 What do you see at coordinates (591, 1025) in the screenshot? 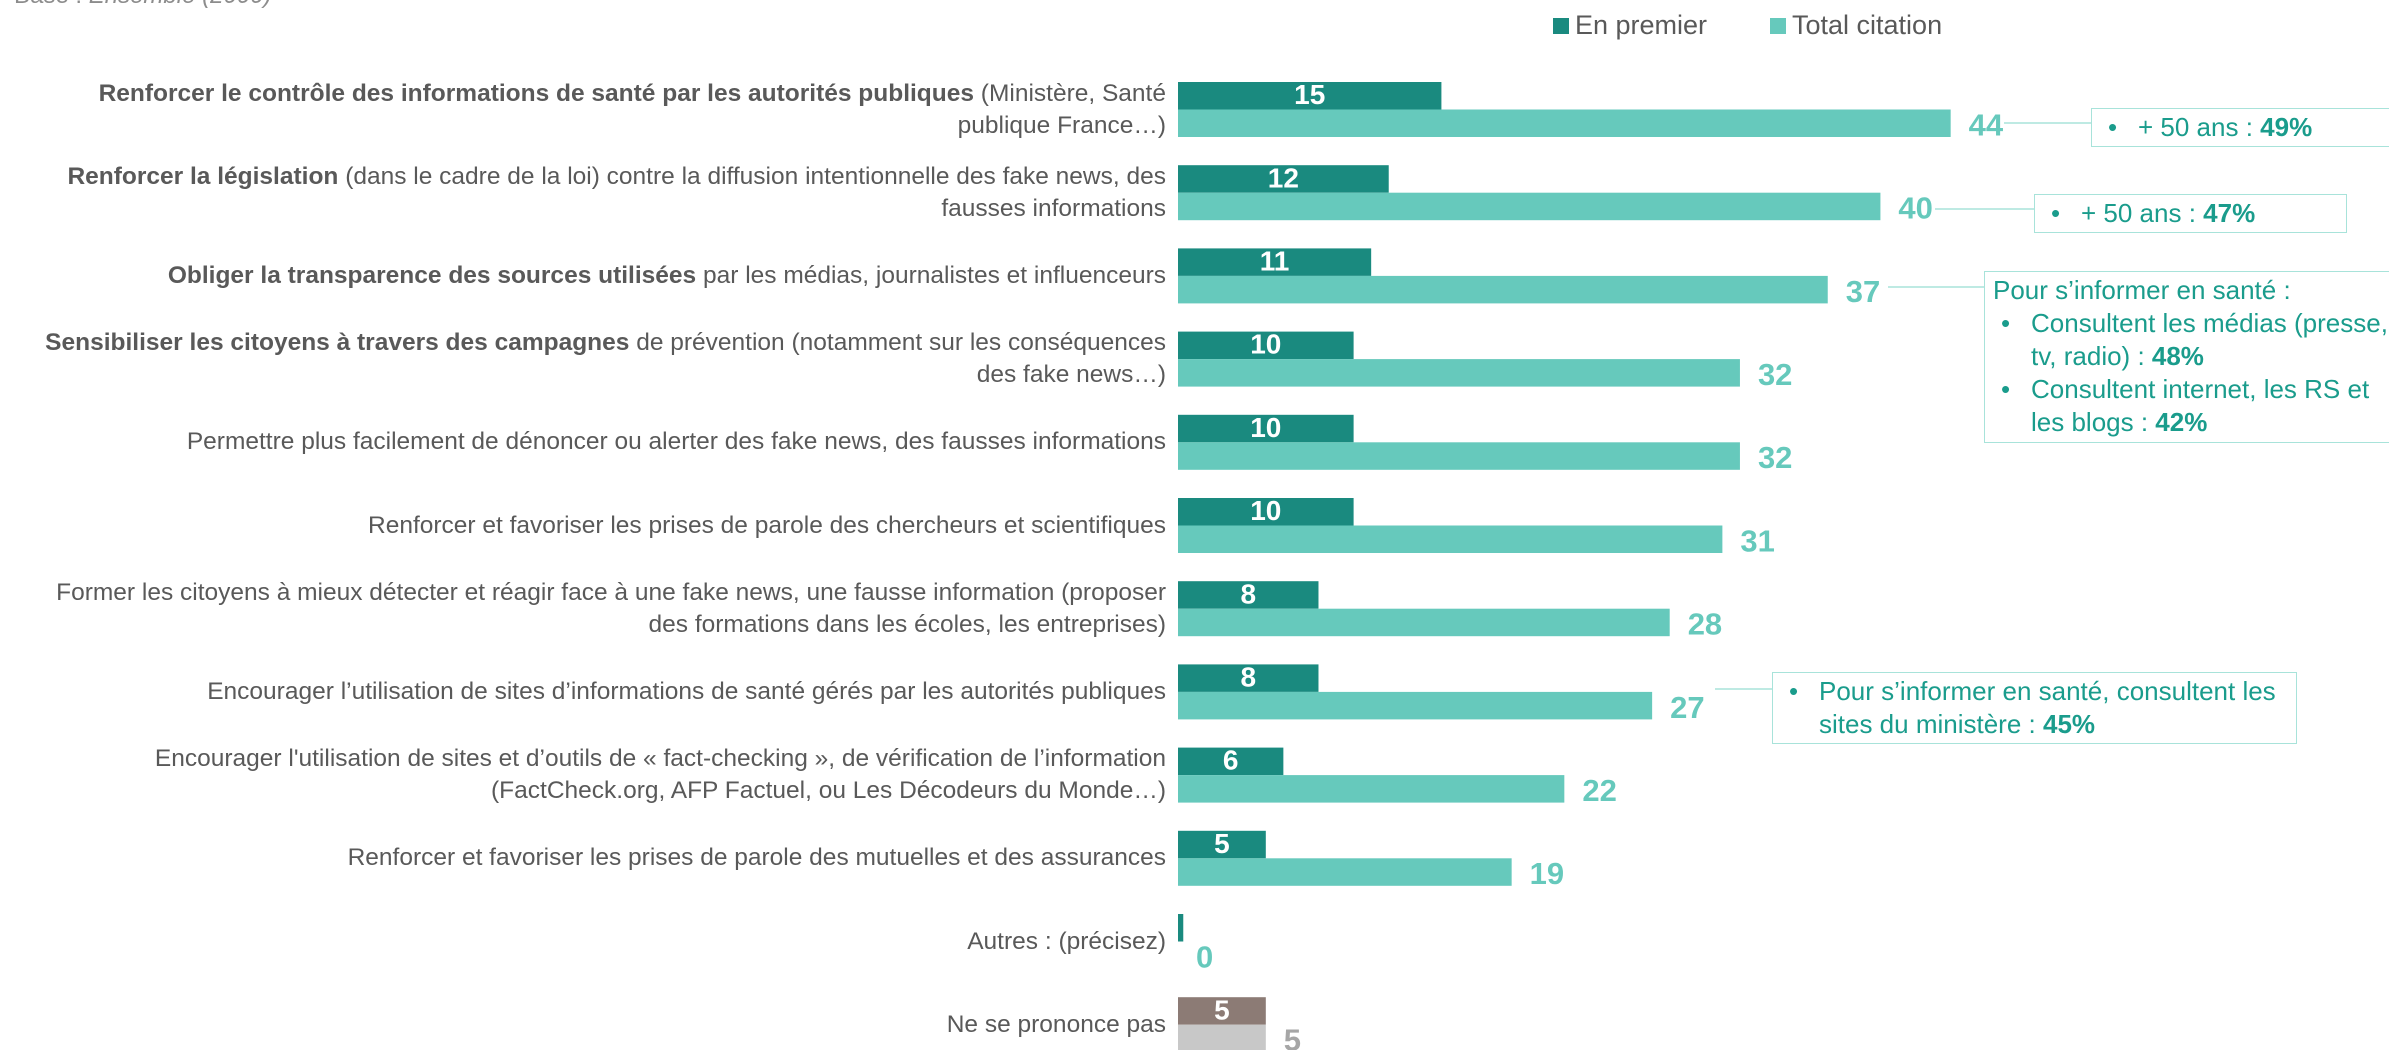
I see `category-label: Ne se prononce pas` at bounding box center [591, 1025].